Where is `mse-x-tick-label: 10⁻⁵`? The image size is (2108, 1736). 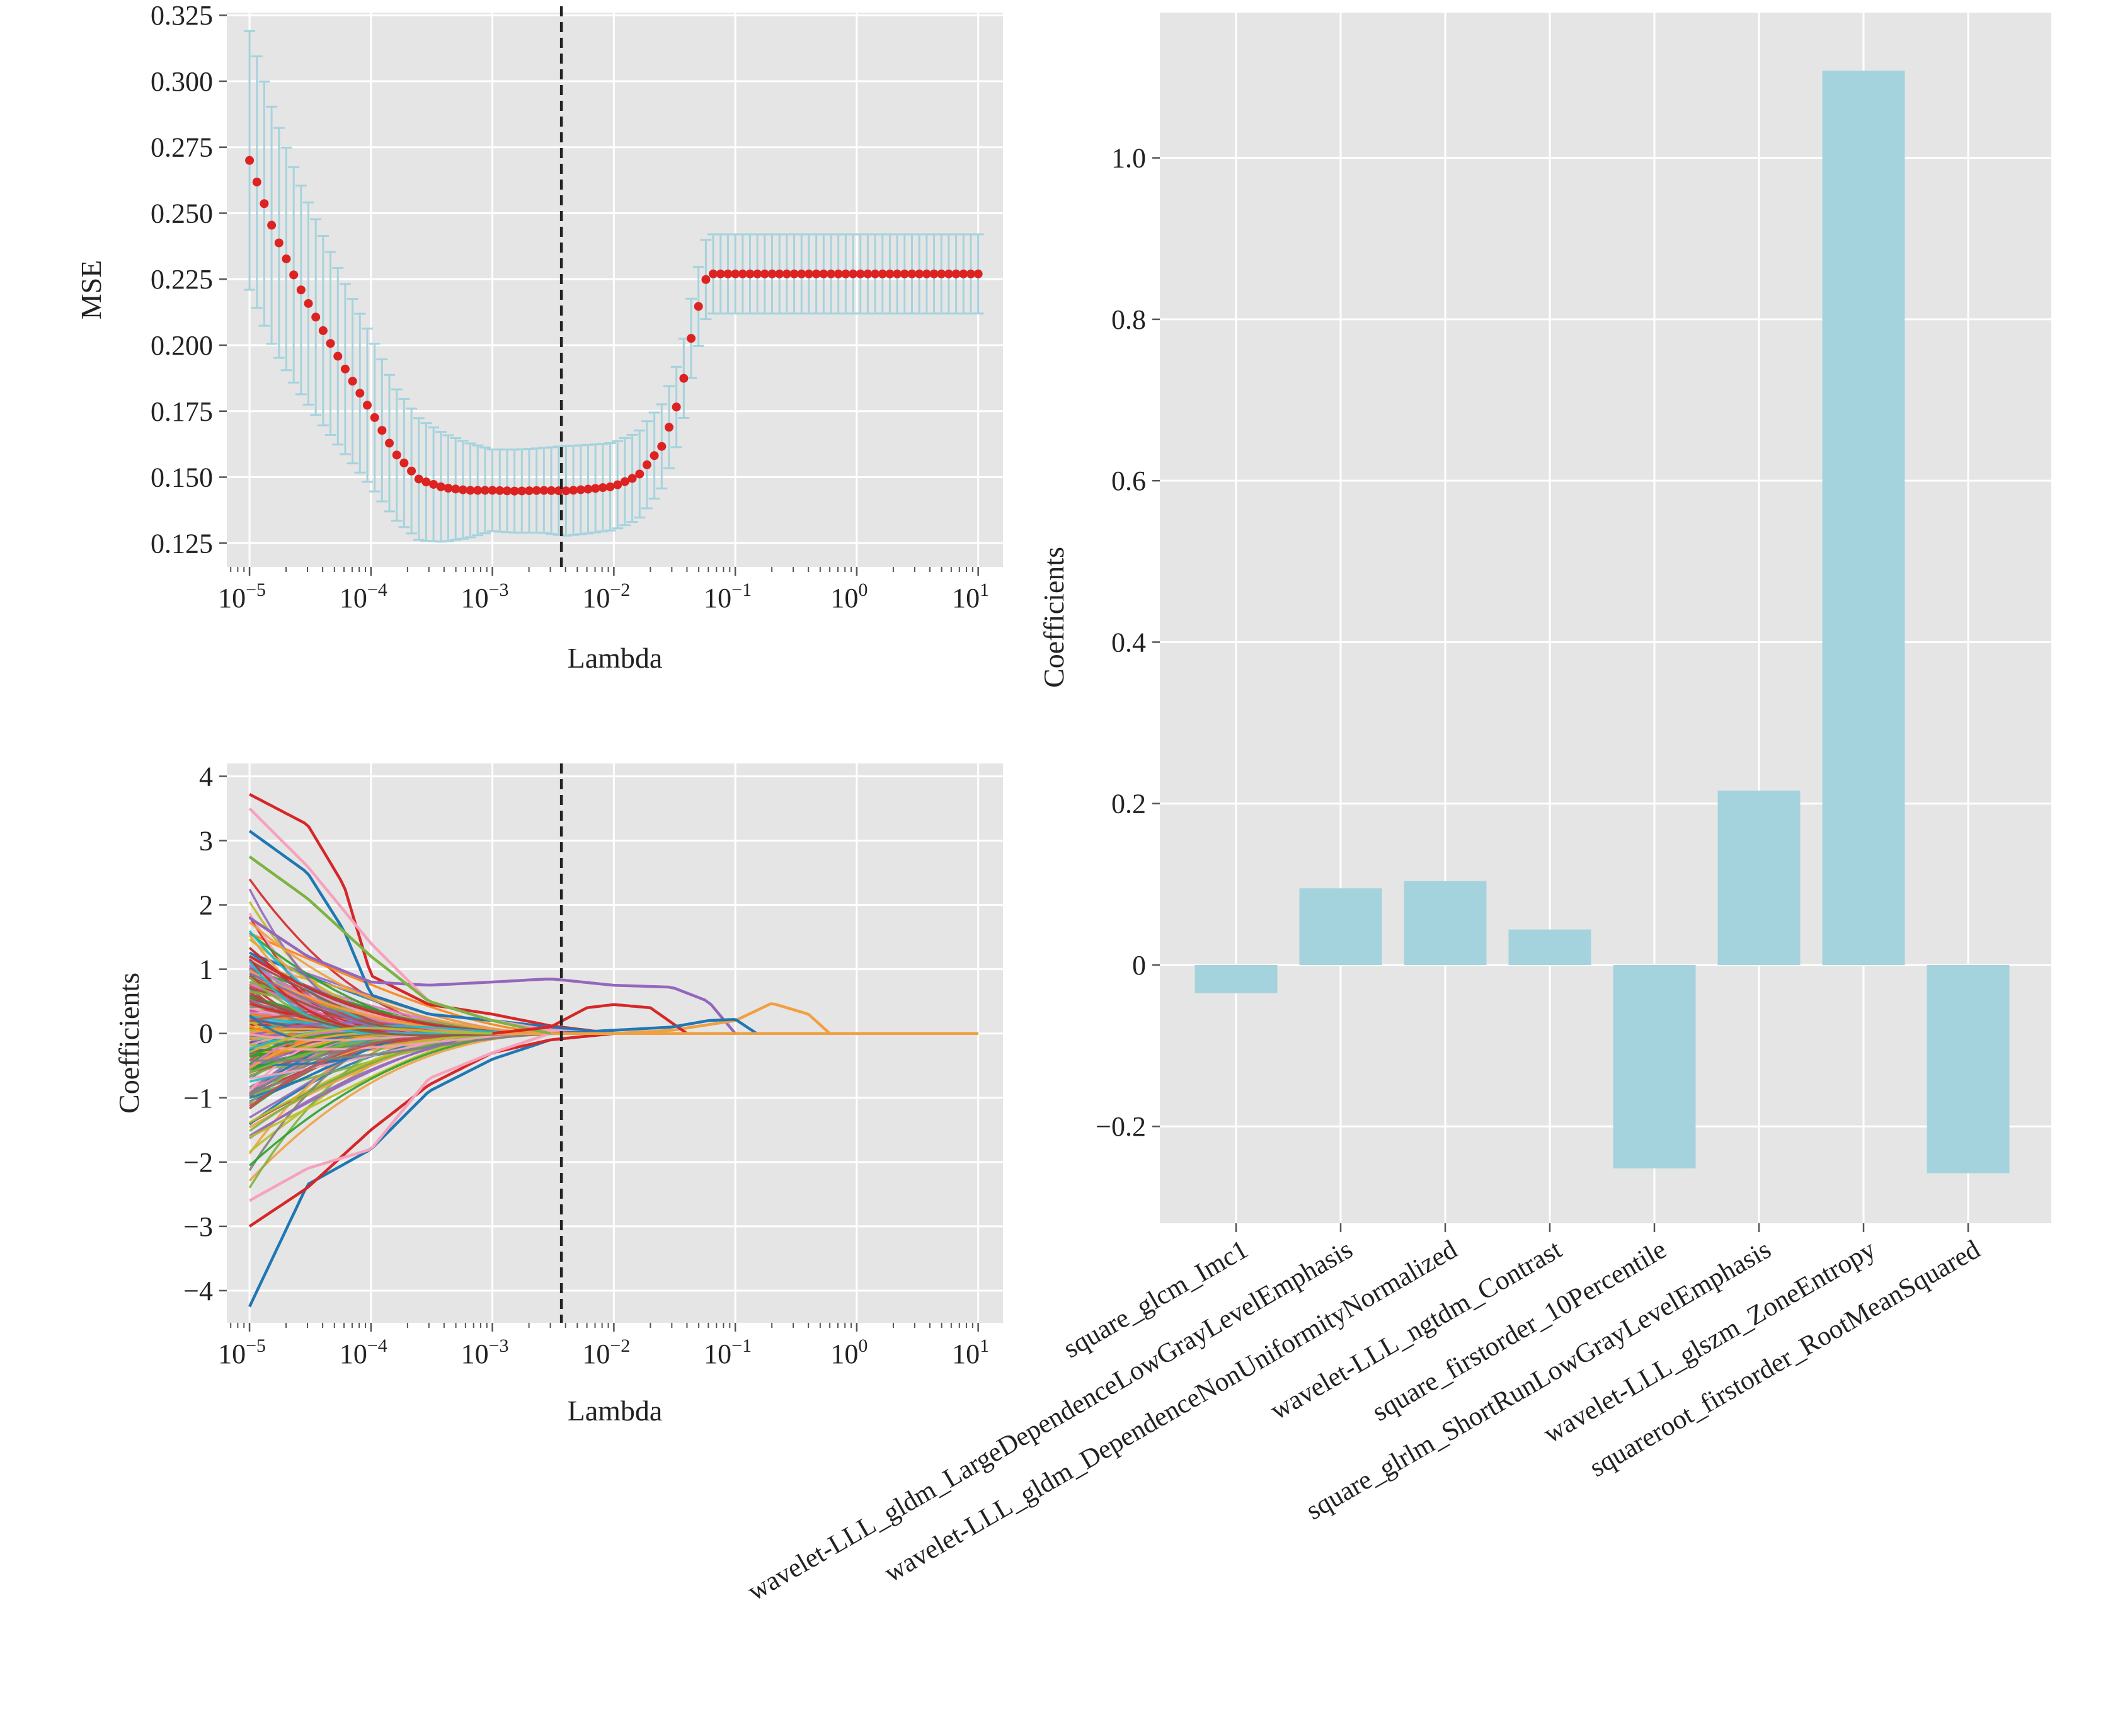 mse-x-tick-label: 10⁻⁵ is located at coordinates (242, 597).